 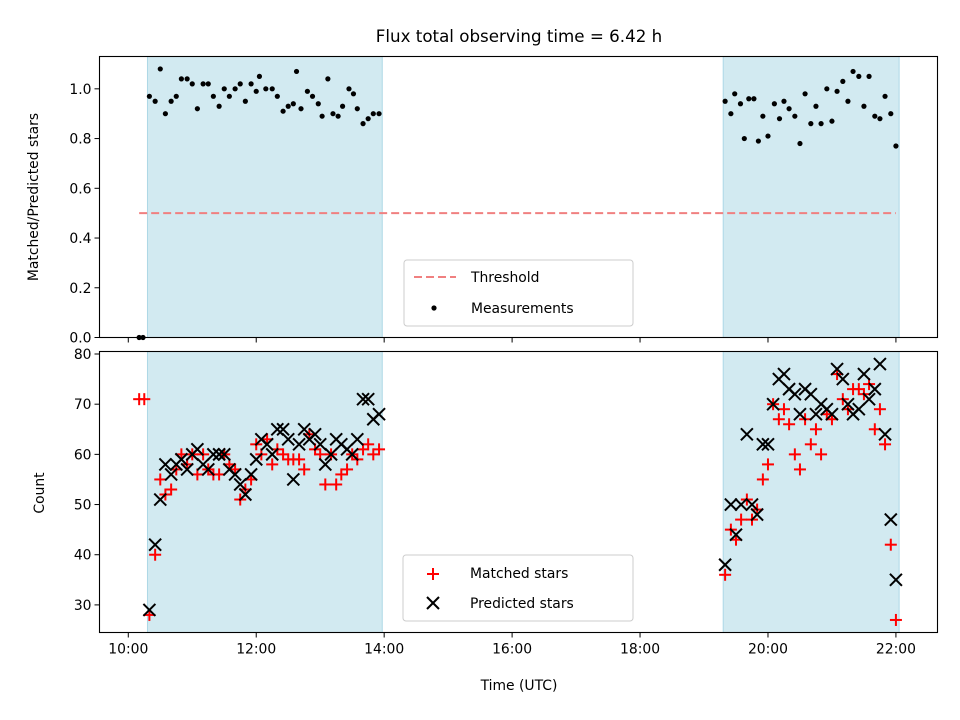 What do you see at coordinates (512, 650) in the screenshot?
I see `x-tick-label: 16:00` at bounding box center [512, 650].